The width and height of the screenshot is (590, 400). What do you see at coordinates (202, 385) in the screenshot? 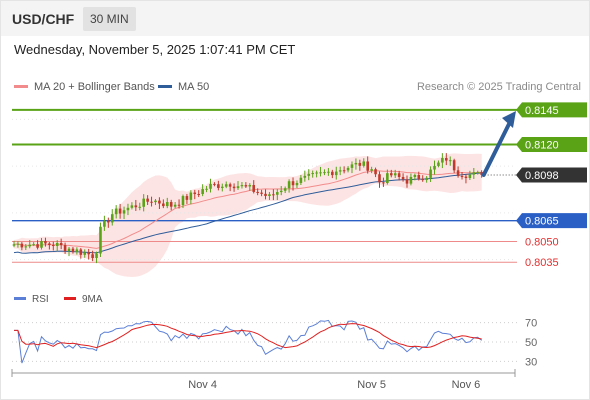
I see `x-tick-label: Nov 4` at bounding box center [202, 385].